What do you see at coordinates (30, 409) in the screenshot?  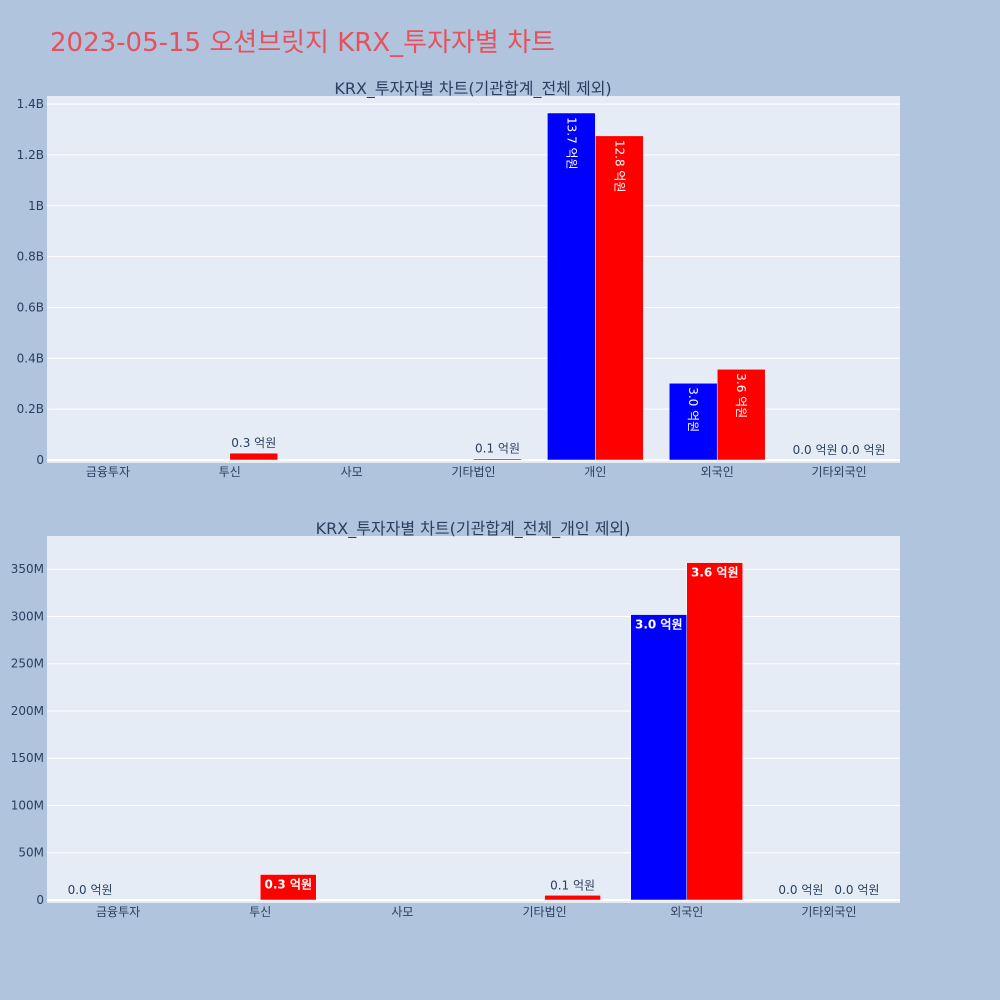 I see `y-tick-label: 0.2B` at bounding box center [30, 409].